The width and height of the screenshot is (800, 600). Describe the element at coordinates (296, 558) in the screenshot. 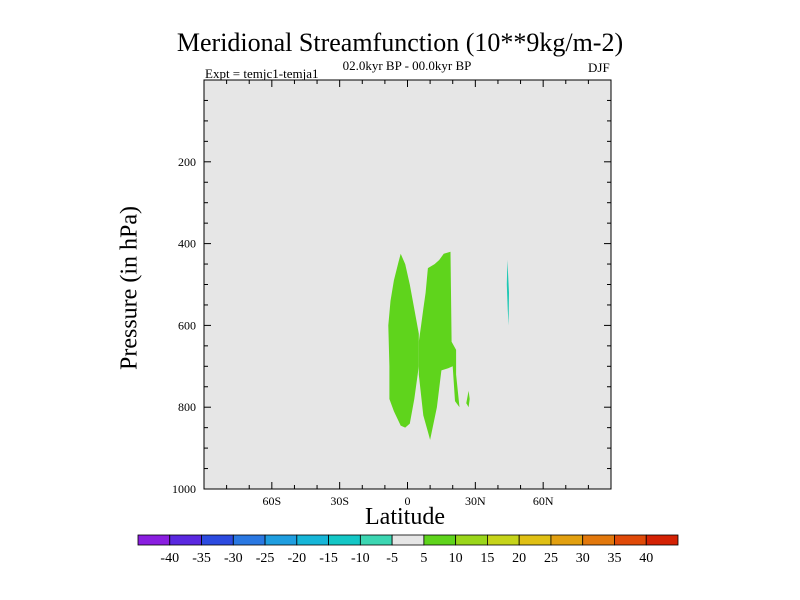

I see `colorbar-label: -20` at that location.